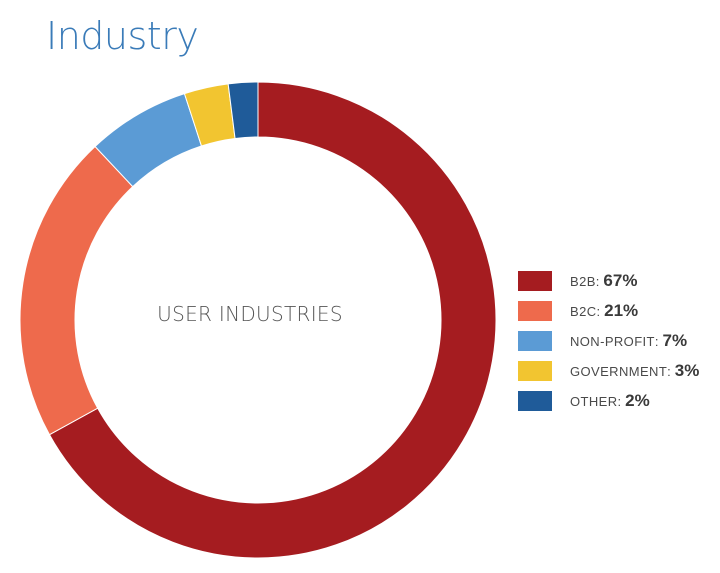 This screenshot has width=720, height=573. Describe the element at coordinates (76, 290) in the screenshot. I see `donut-slice-b2c` at that location.